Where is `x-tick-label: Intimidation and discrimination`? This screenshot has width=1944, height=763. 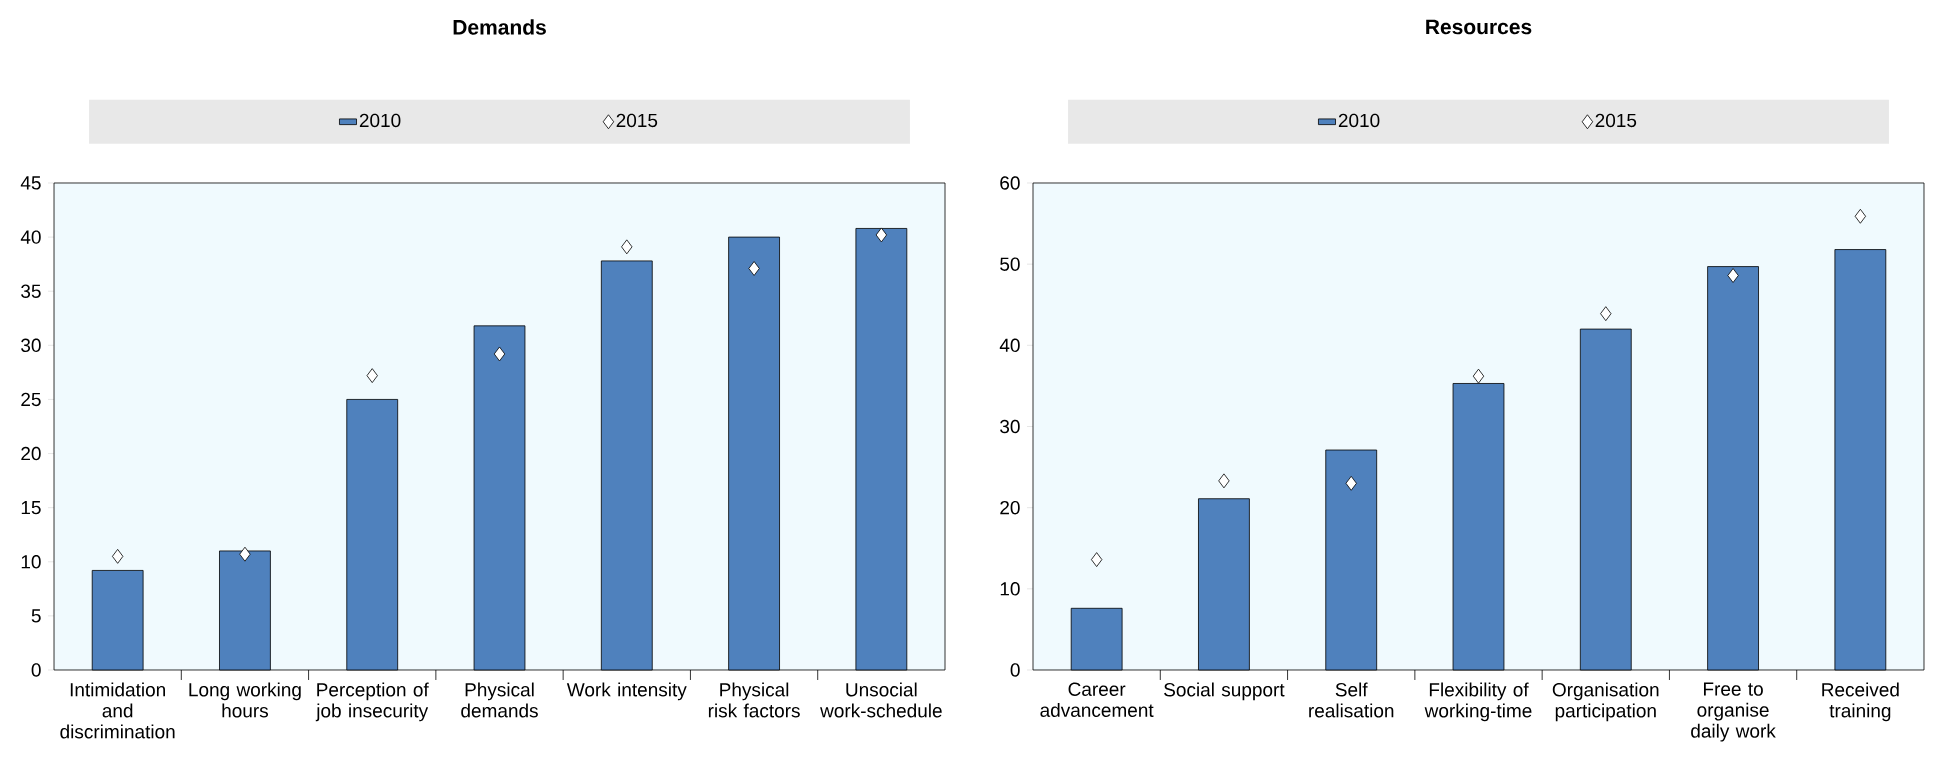
x-tick-label: Intimidation and discrimination is located at coordinates (117, 710).